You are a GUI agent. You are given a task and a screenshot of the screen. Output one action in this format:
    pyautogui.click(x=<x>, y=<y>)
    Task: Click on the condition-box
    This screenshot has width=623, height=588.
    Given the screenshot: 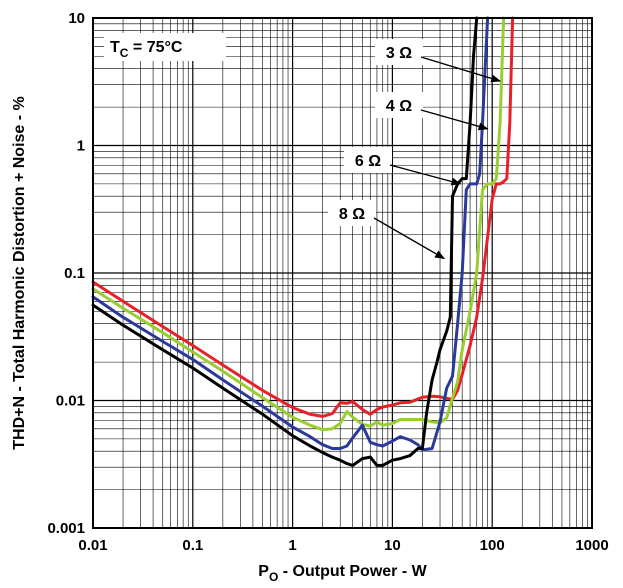 What is the action you would take?
    pyautogui.click(x=165, y=47)
    